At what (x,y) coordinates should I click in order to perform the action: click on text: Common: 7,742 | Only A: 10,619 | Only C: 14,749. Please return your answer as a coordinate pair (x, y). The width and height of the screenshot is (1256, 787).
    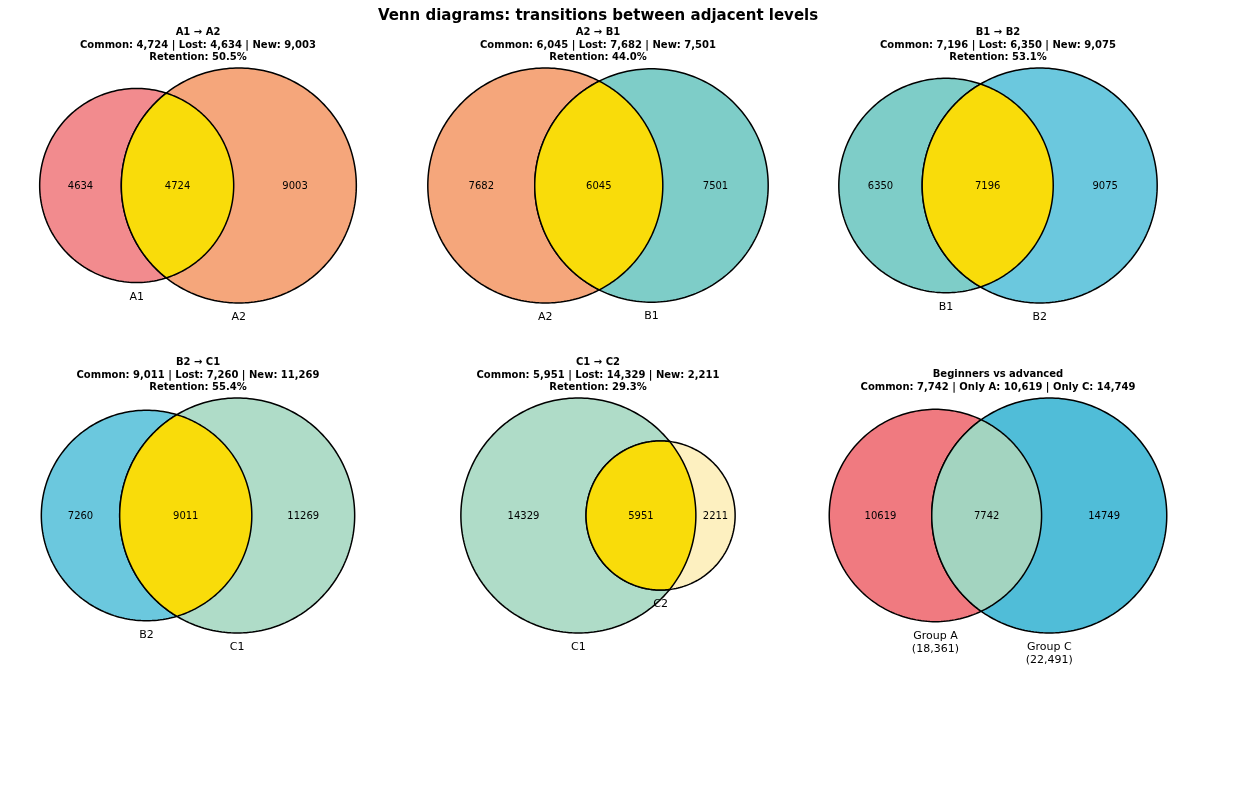
    Looking at the image, I should click on (998, 387).